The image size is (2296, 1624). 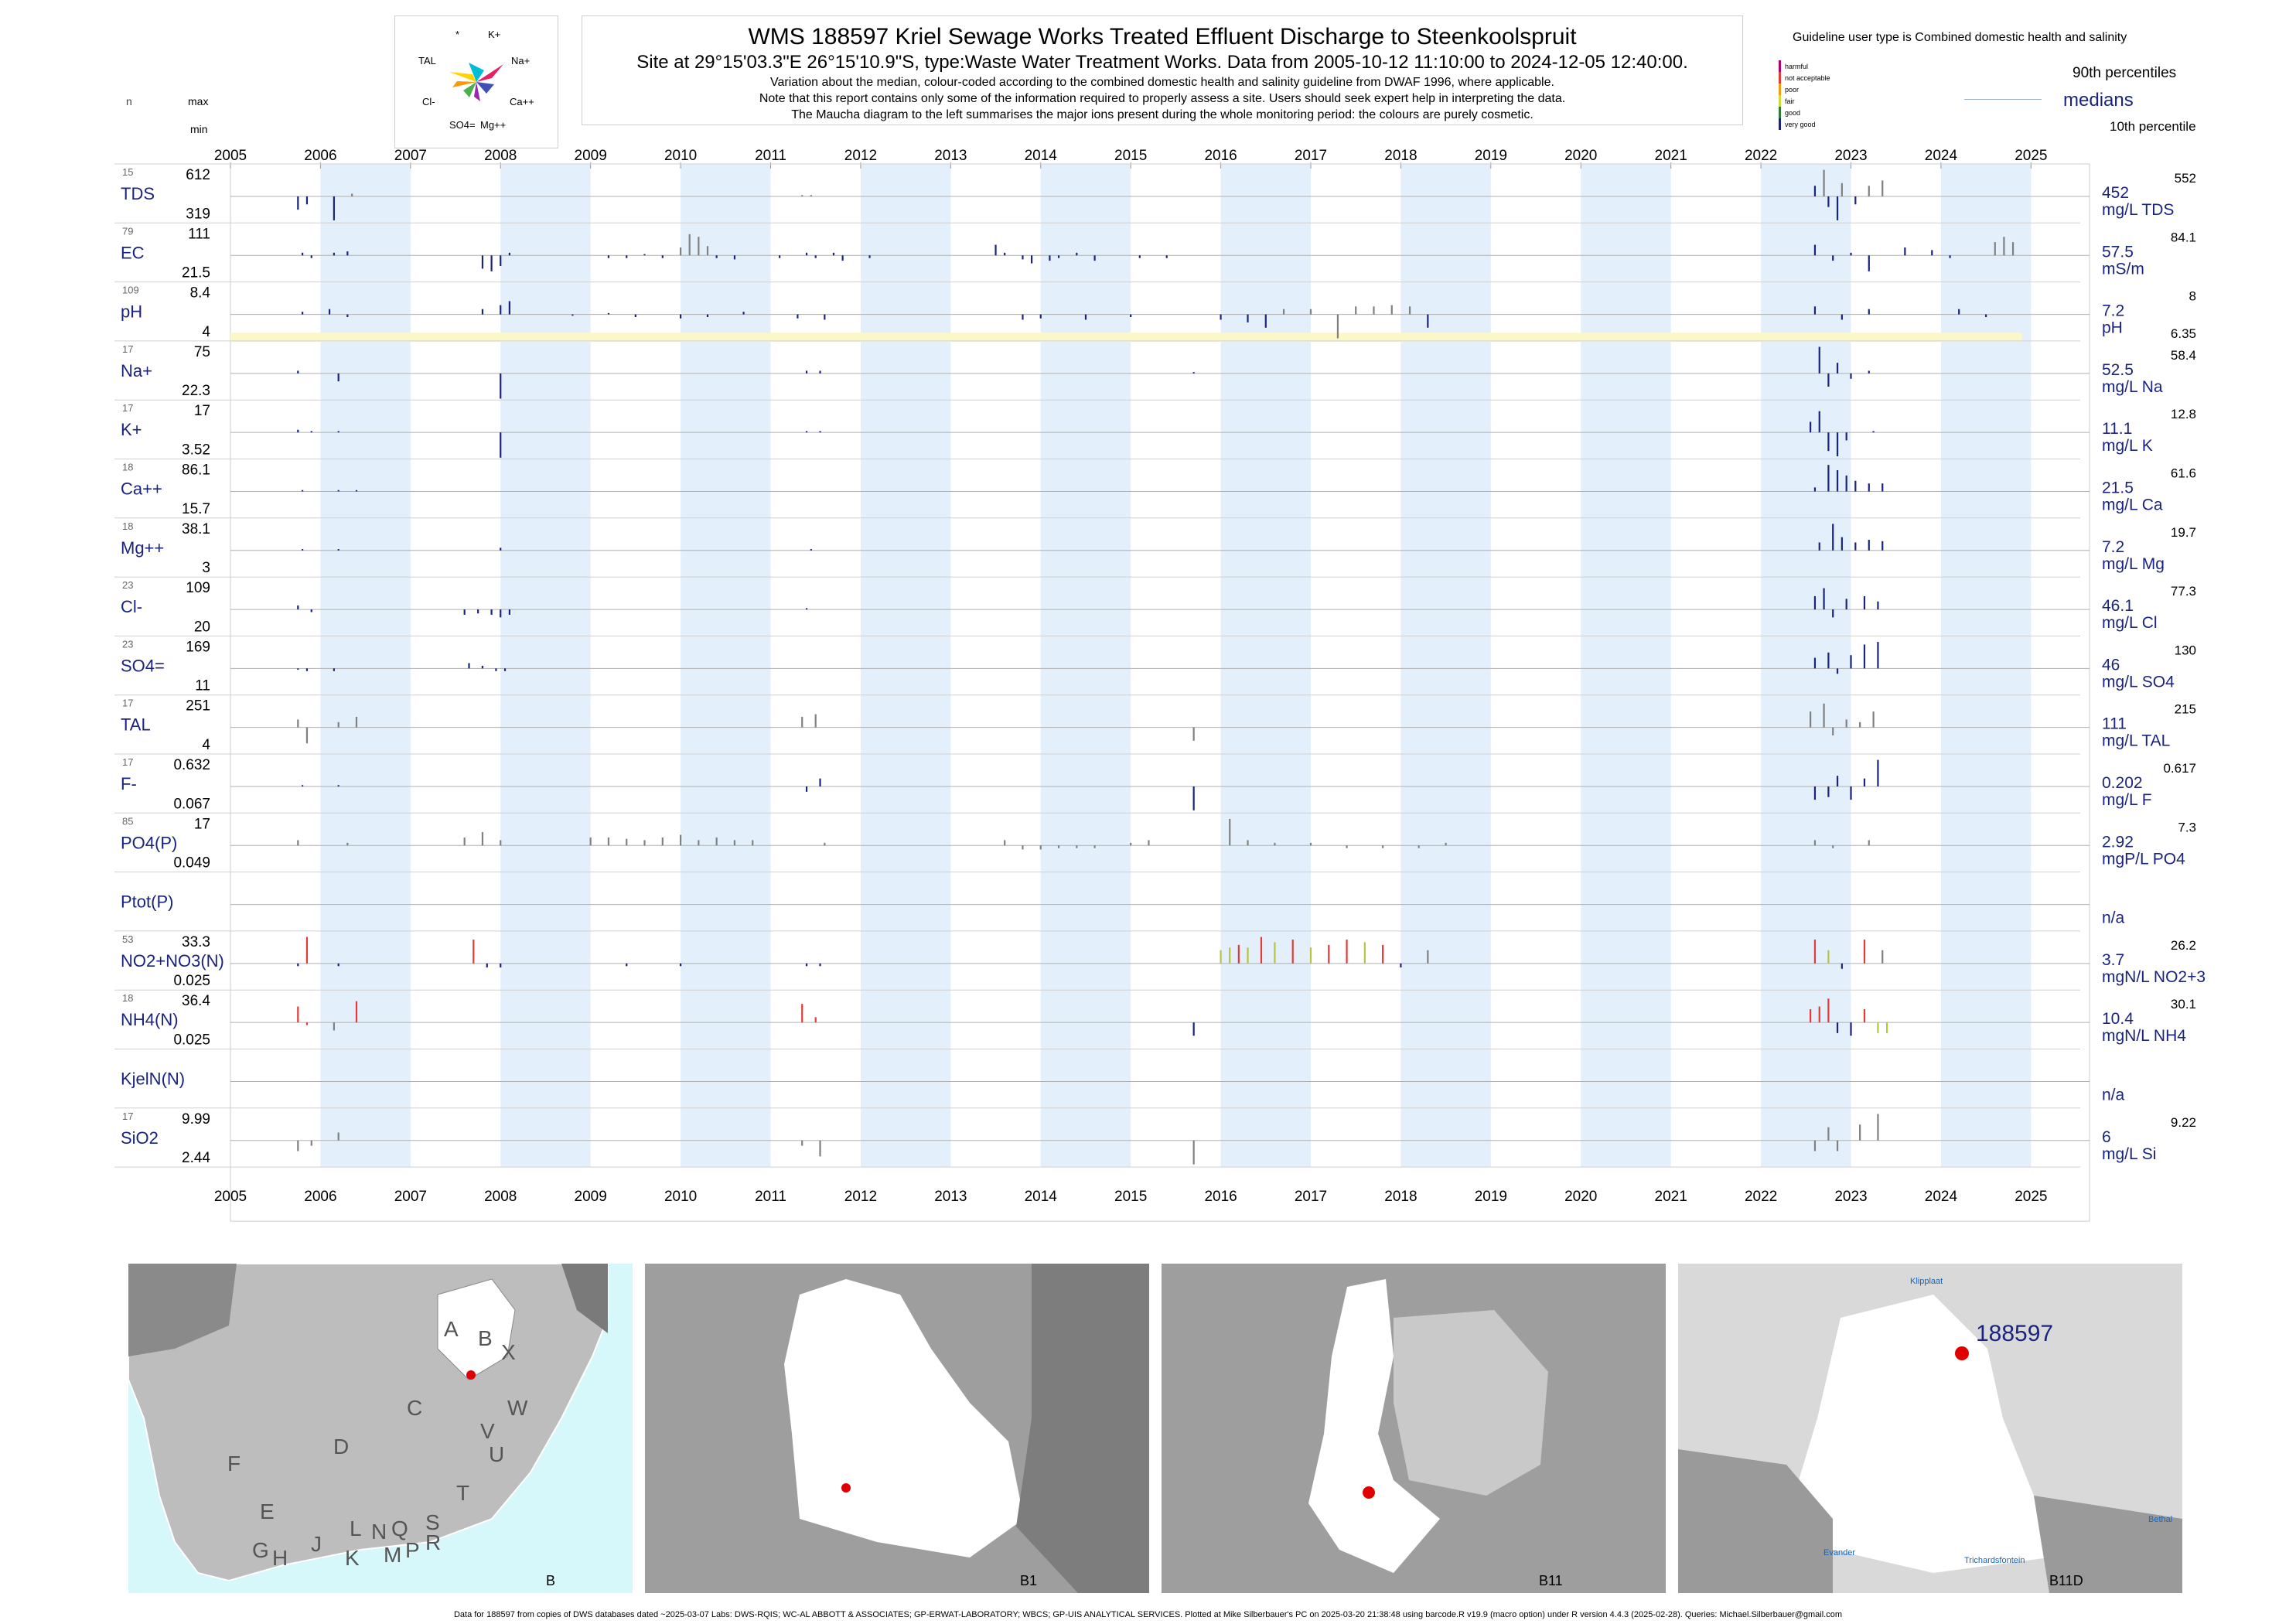 What do you see at coordinates (198, 647) in the screenshot?
I see `row-max: 169` at bounding box center [198, 647].